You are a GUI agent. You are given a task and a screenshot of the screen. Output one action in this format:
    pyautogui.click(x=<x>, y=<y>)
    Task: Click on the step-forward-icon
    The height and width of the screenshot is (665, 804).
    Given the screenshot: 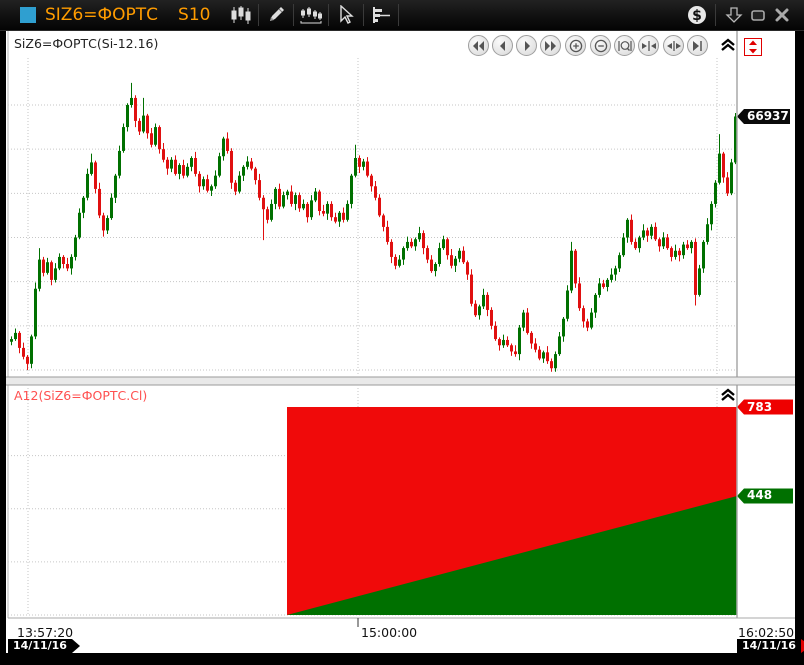 What is the action you would take?
    pyautogui.click(x=527, y=45)
    